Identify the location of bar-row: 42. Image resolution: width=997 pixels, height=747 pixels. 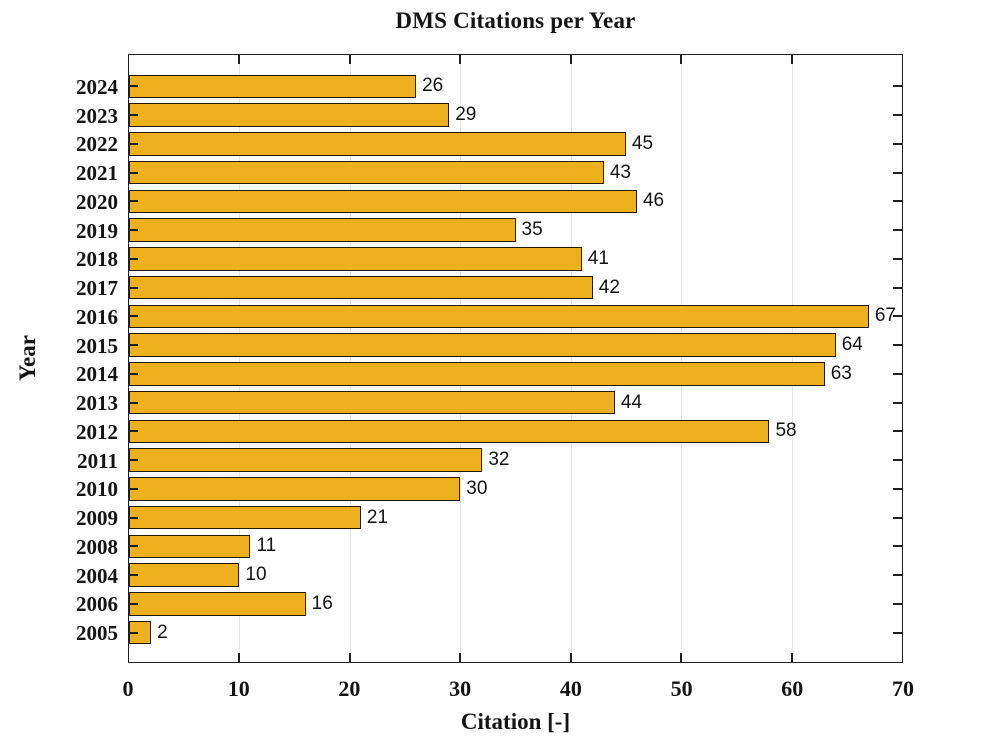
(515, 287).